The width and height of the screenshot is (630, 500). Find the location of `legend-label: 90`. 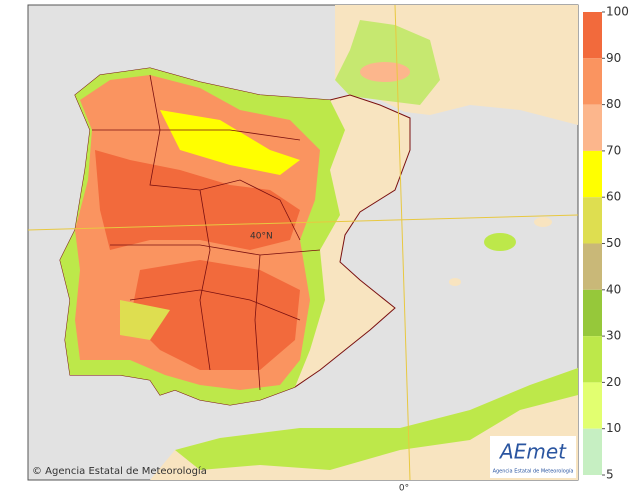

legend-label: 90 is located at coordinates (613, 58).